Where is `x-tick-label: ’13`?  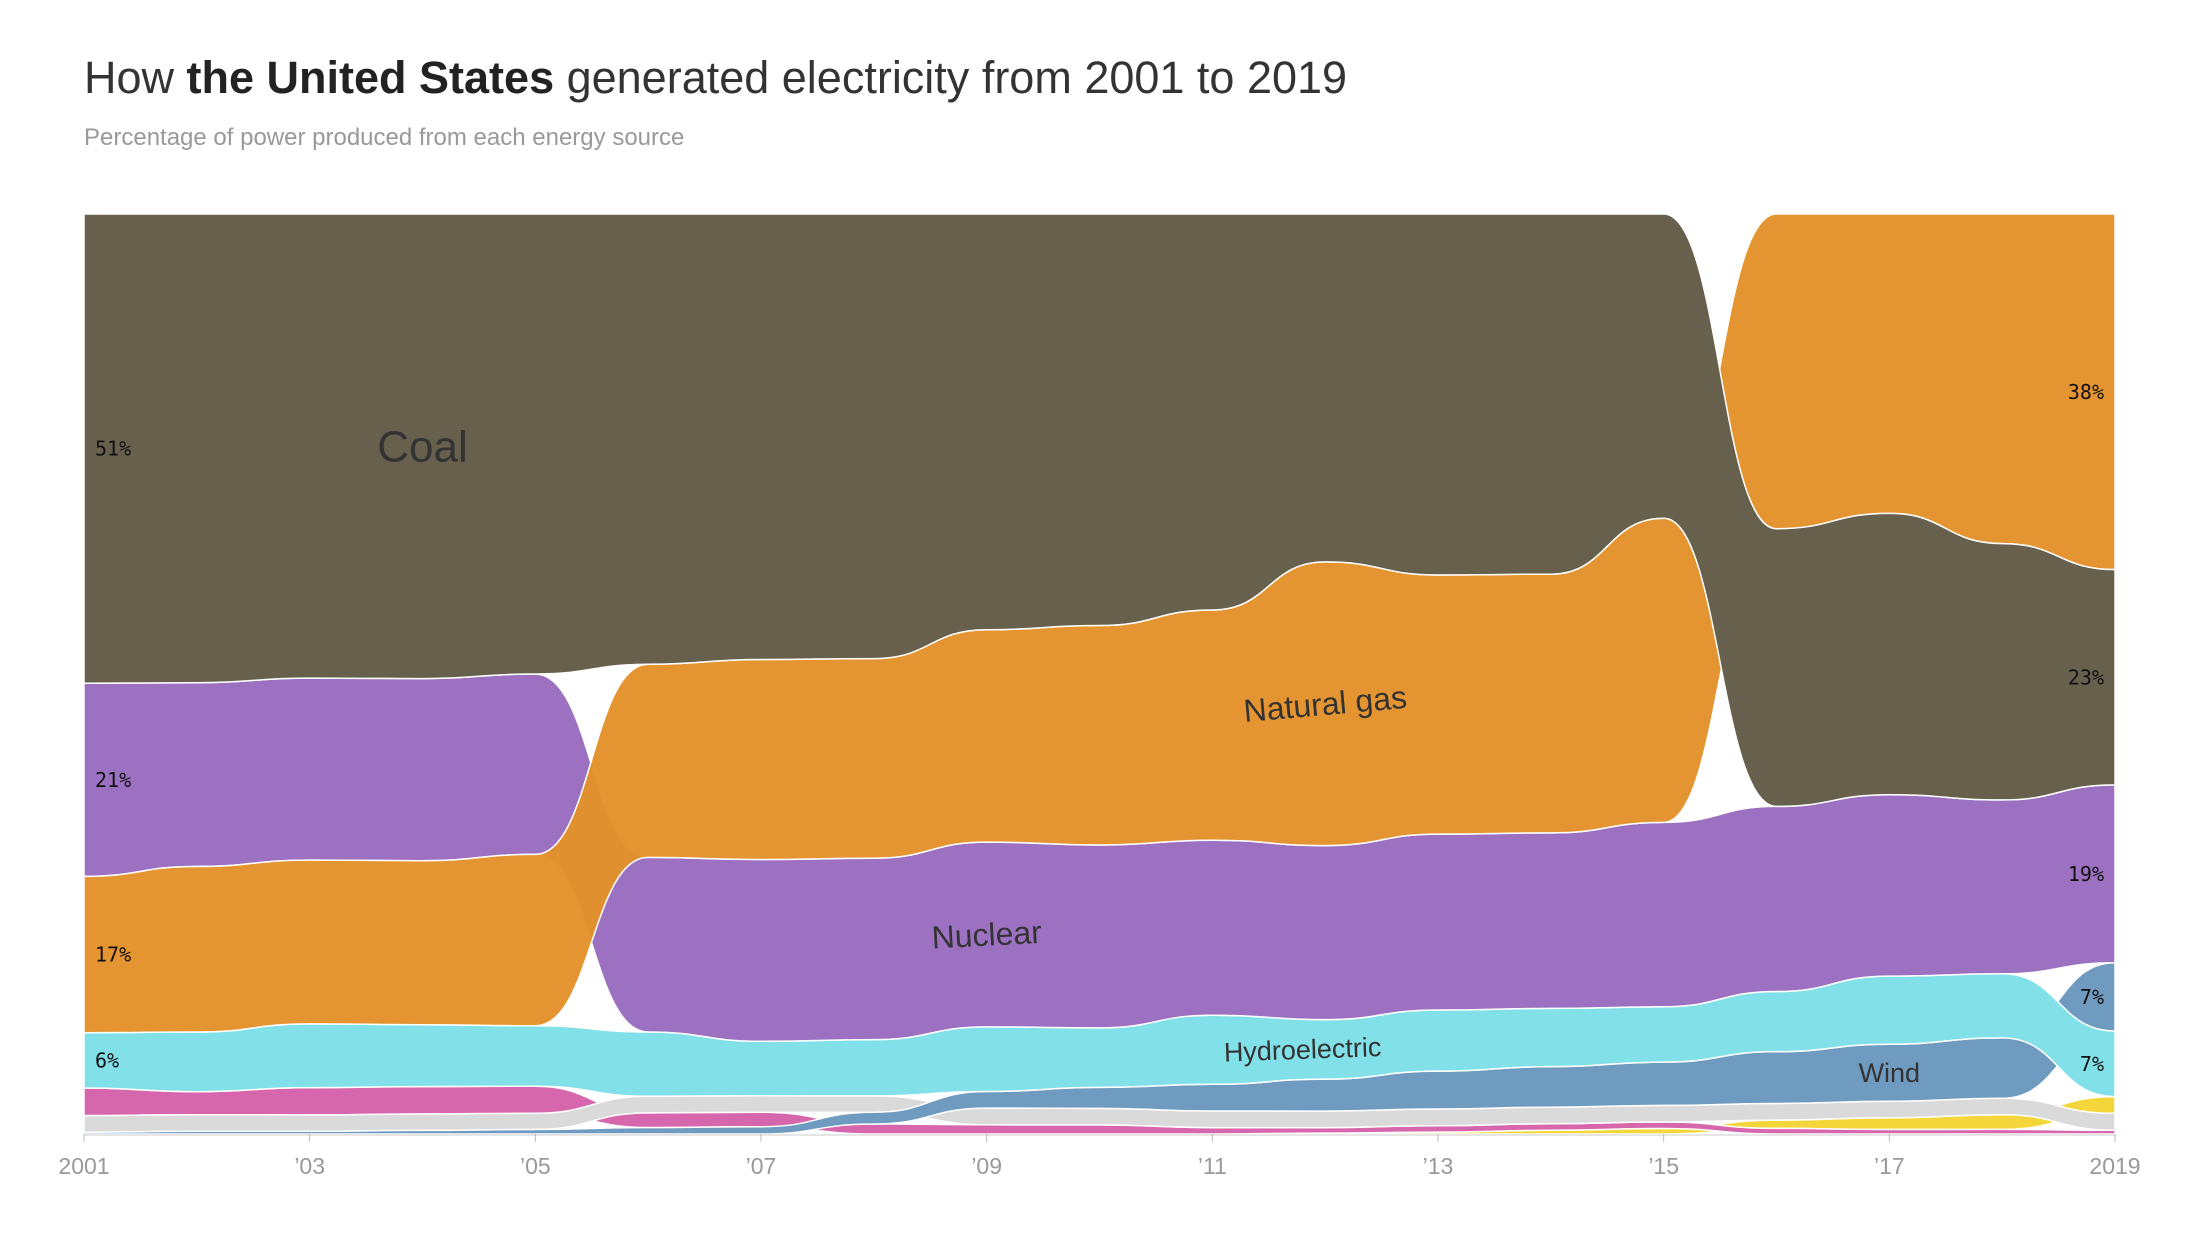 x-tick-label: ’13 is located at coordinates (1438, 1166).